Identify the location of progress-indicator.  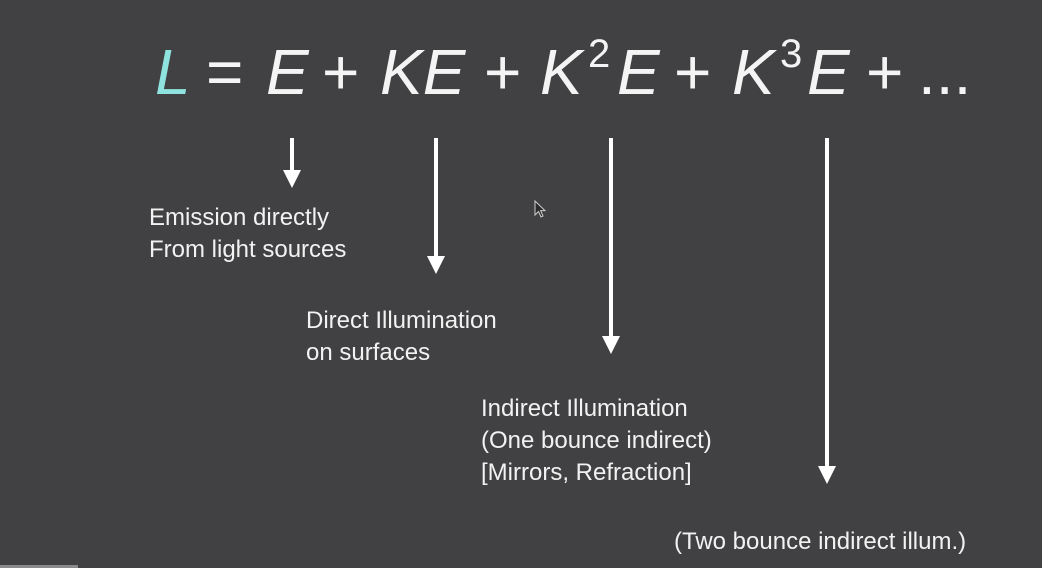
(39, 566).